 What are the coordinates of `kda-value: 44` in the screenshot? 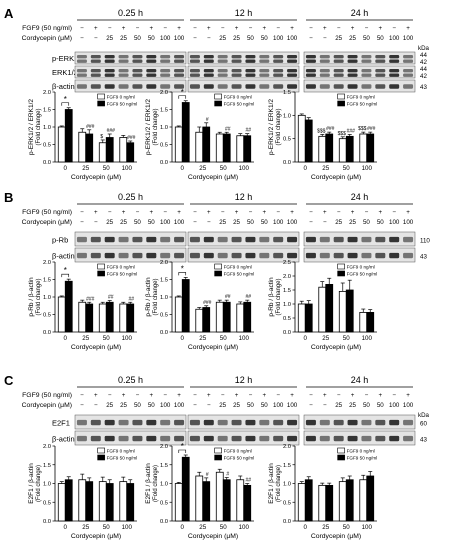 It's located at (423, 69).